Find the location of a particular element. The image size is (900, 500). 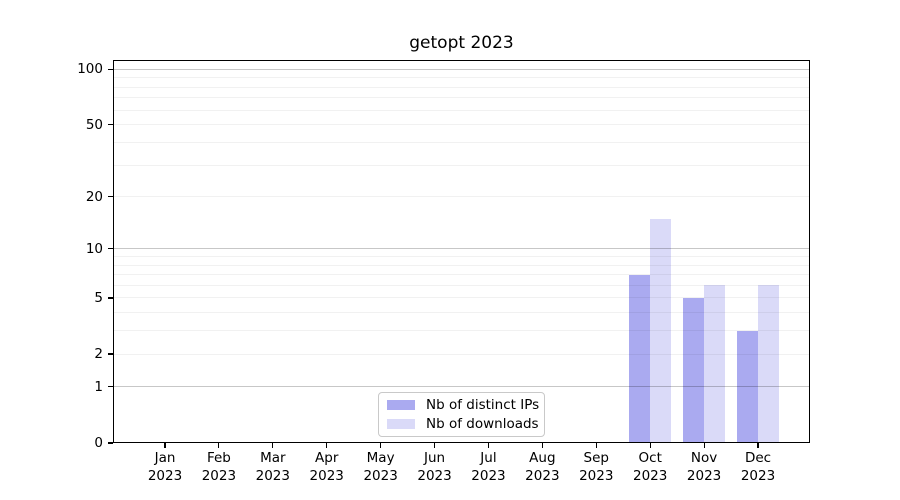

x-tick-label-jan: Jan 2023 is located at coordinates (165, 467).